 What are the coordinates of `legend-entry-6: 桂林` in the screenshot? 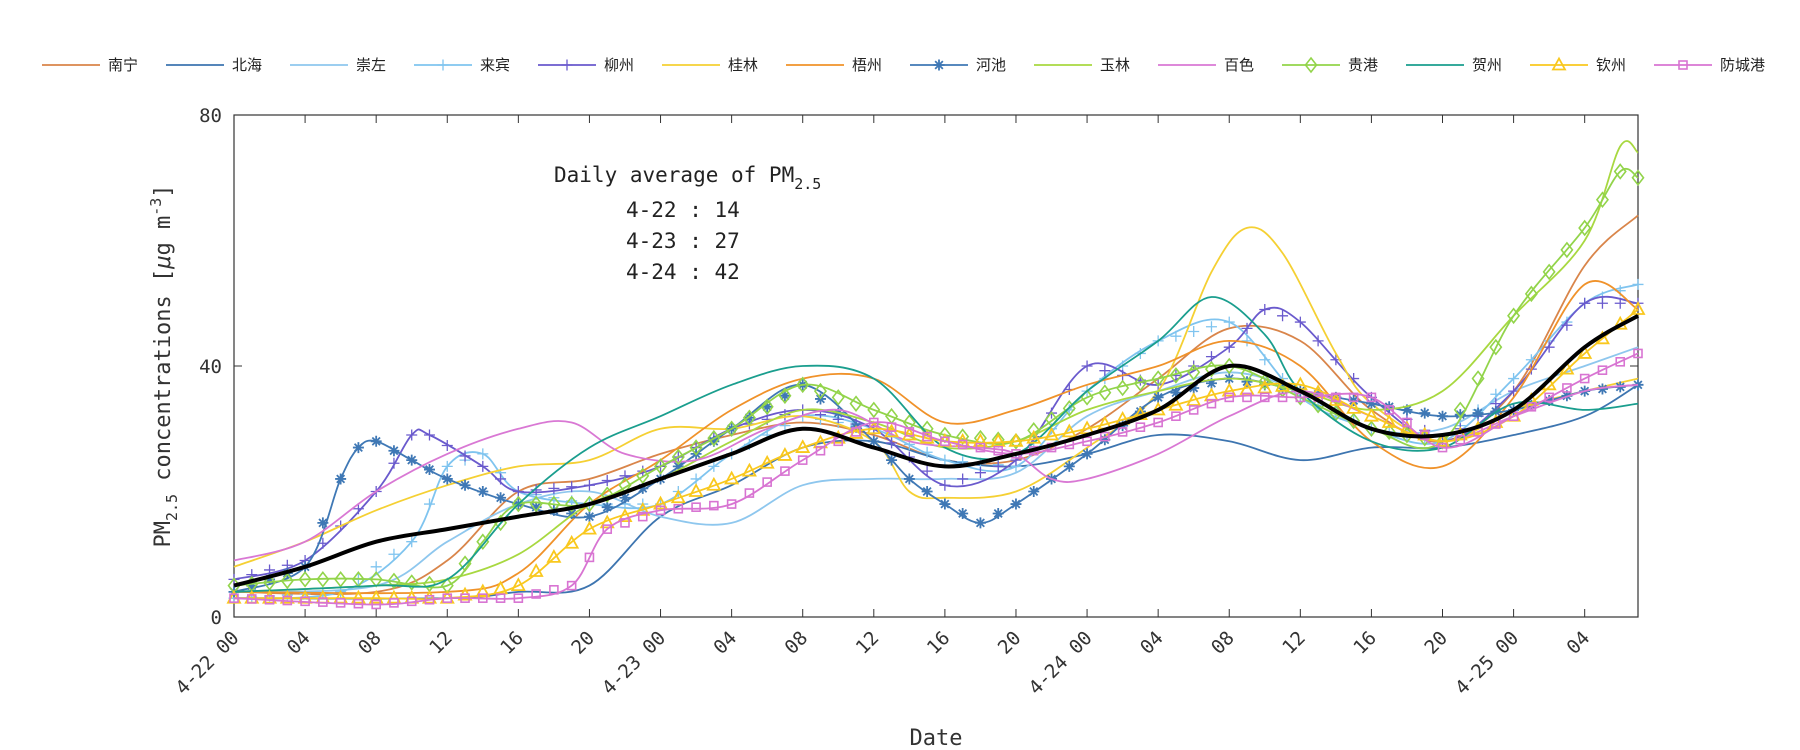 It's located at (710, 65).